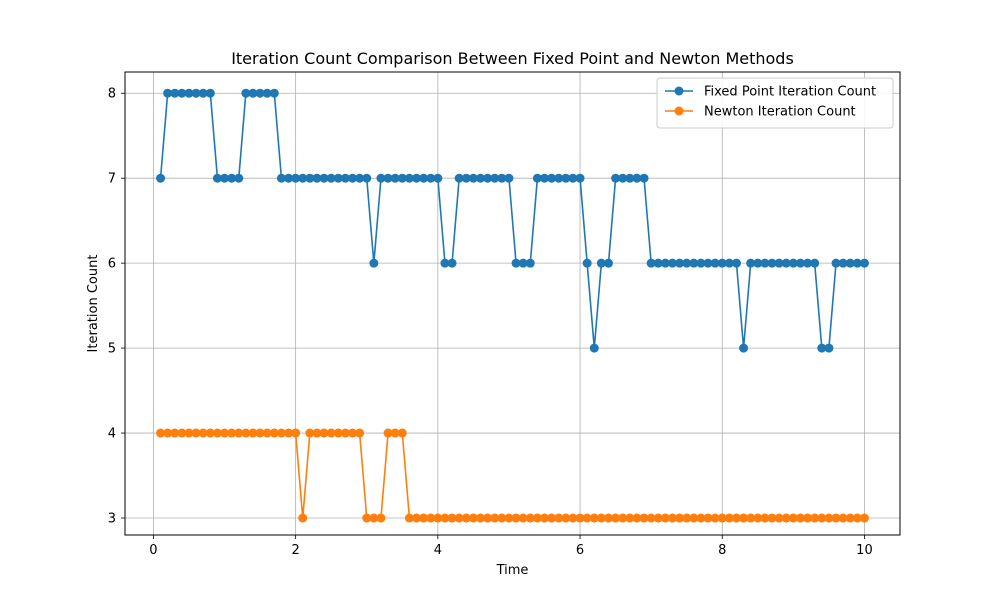 This screenshot has height=604, width=1000. Describe the element at coordinates (116, 307) in the screenshot. I see `y-axis-ticks: 3 4 5 6 7 8` at that location.